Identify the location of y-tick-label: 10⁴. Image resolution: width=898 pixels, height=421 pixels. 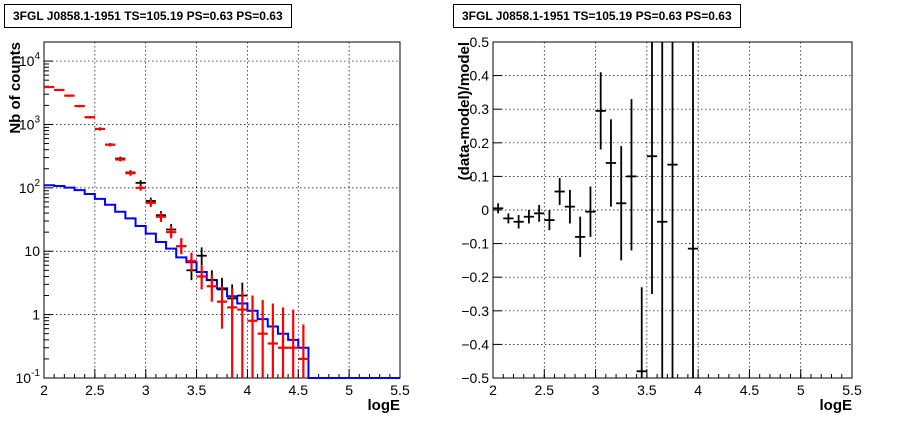
(30, 60).